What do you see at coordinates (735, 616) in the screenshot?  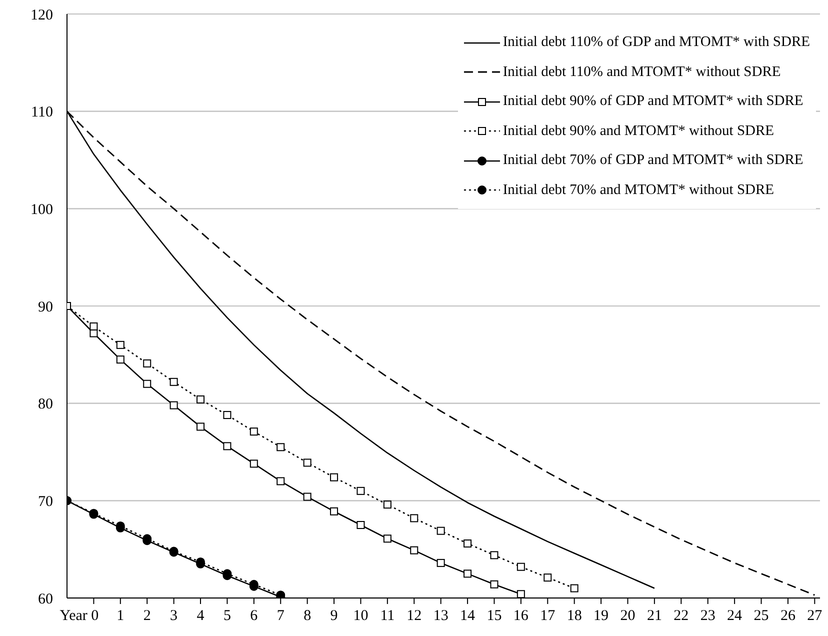 I see `x-tick-label: 24` at bounding box center [735, 616].